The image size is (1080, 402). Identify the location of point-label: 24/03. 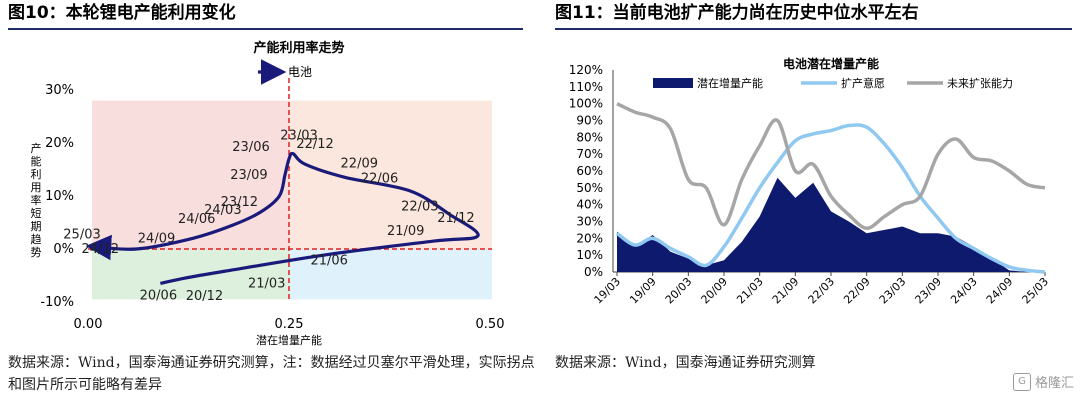
(222, 210).